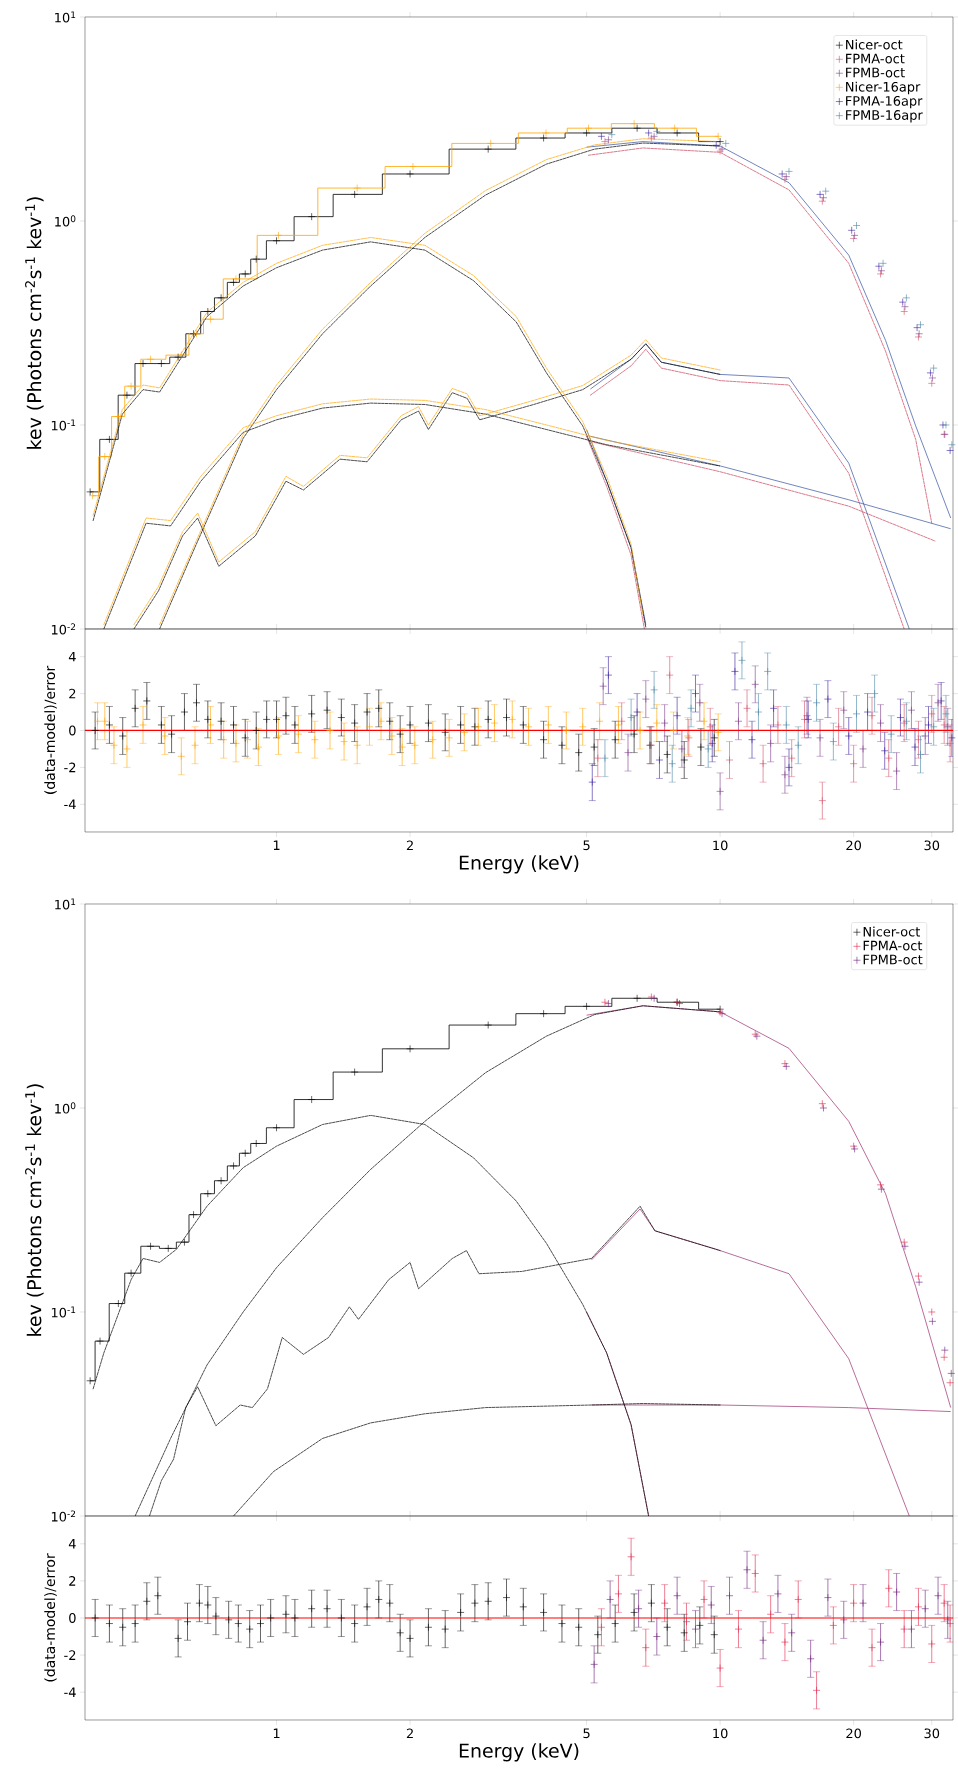 This screenshot has height=1771, width=958. Describe the element at coordinates (884, 116) in the screenshot. I see `legend-label: FPMB-16apr` at that location.